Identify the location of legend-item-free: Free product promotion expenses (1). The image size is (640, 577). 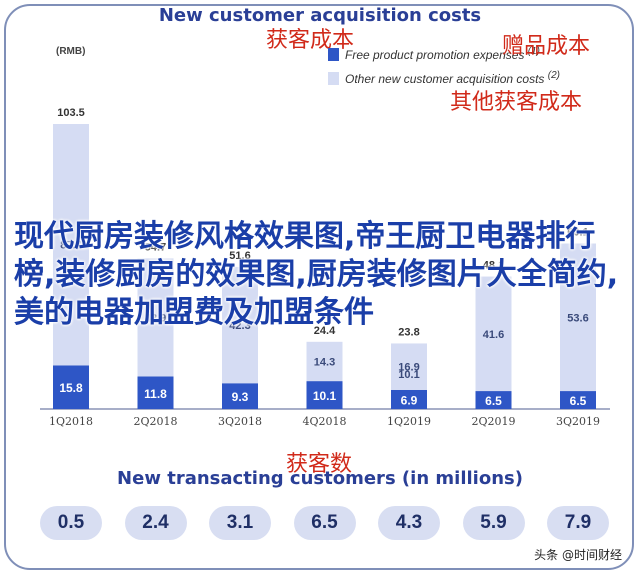
(434, 54).